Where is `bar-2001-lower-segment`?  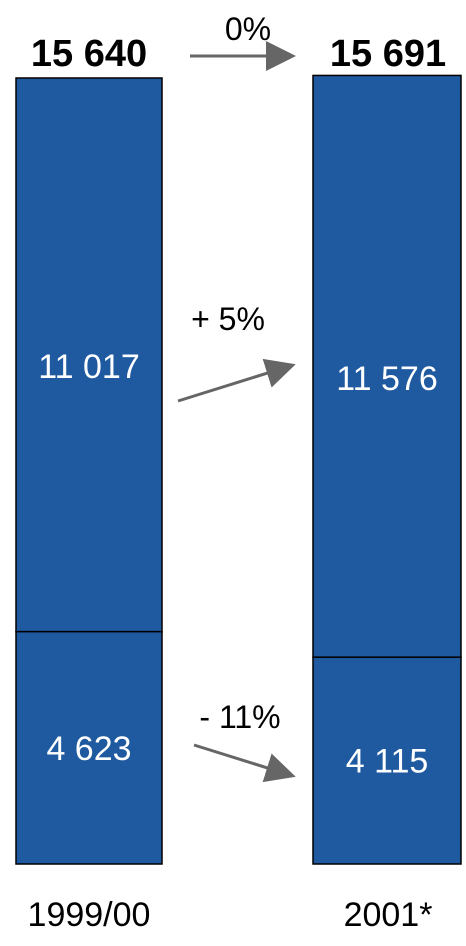 bar-2001-lower-segment is located at coordinates (387, 760).